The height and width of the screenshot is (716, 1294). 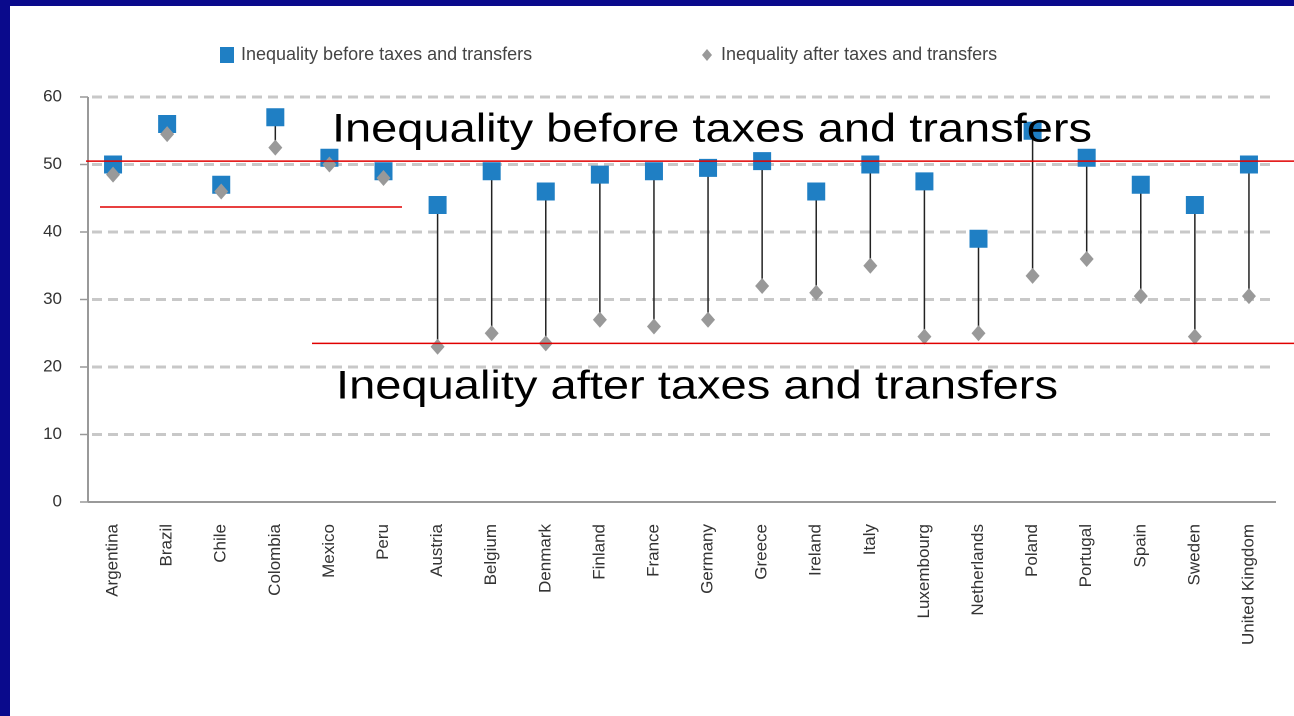 What do you see at coordinates (57, 500) in the screenshot?
I see `y-tick-label: 0` at bounding box center [57, 500].